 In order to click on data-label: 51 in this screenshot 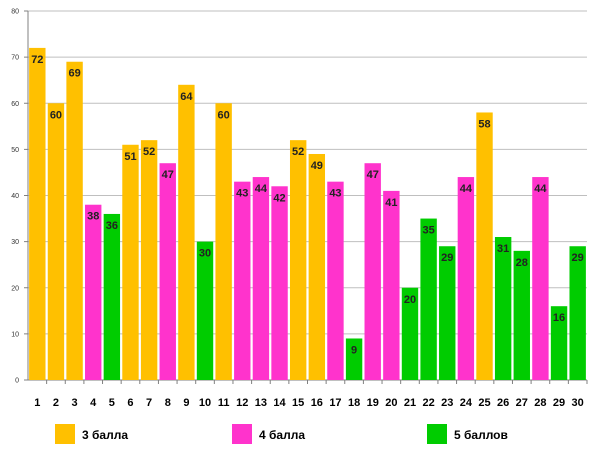, I will do `click(130, 157)`.